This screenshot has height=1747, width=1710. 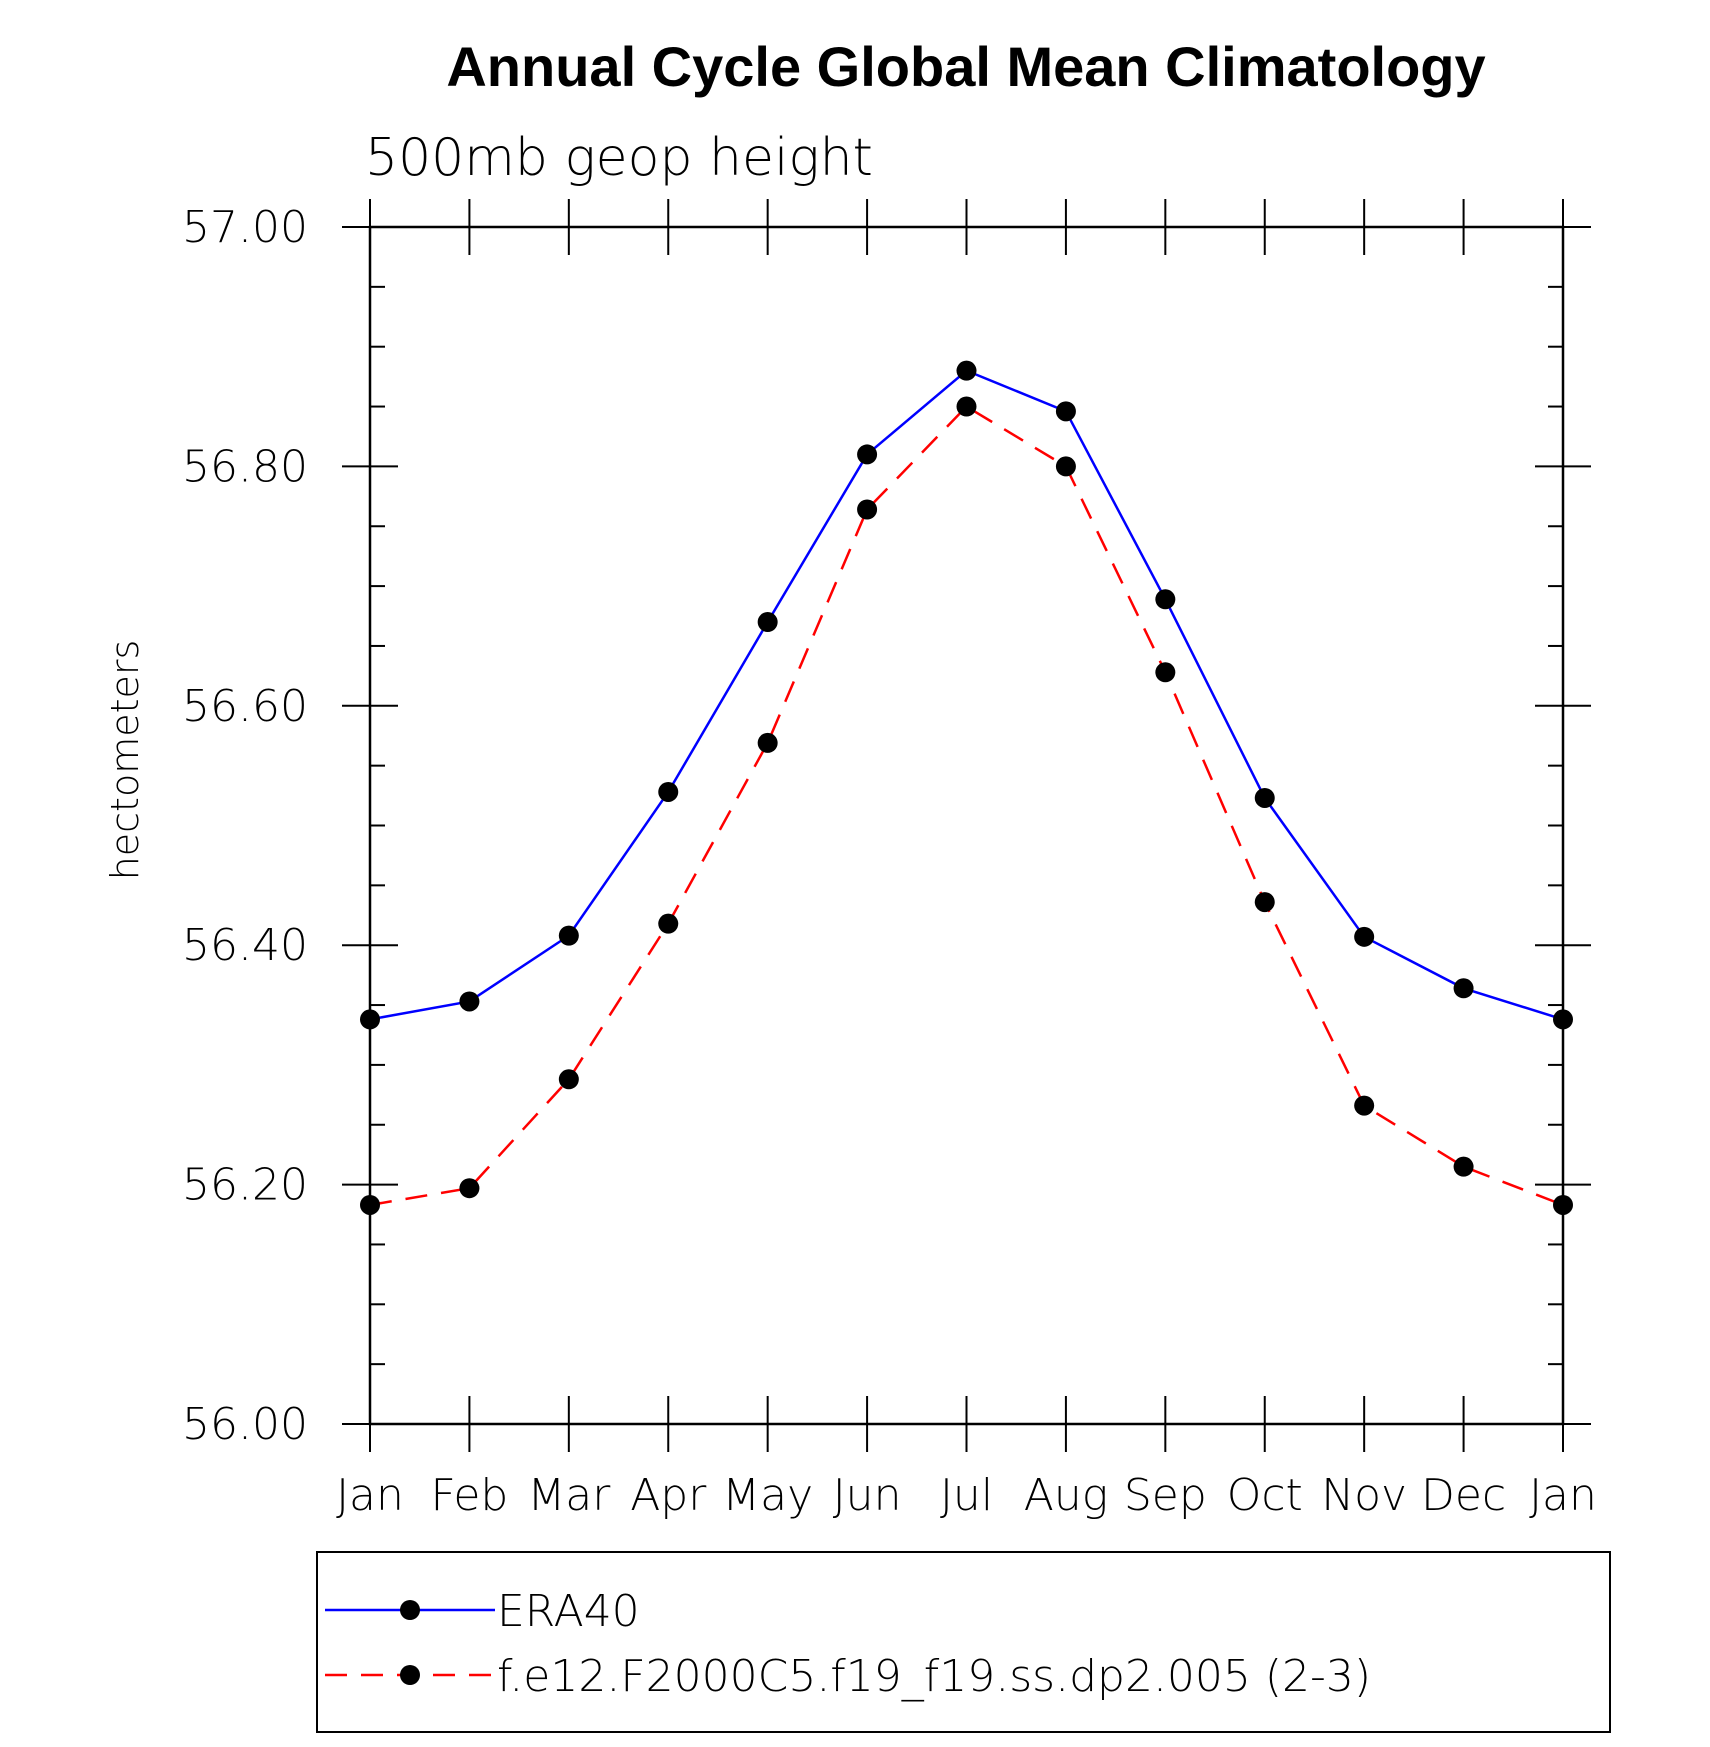 I want to click on x-tick-label: Sep, so click(x=1165, y=1495).